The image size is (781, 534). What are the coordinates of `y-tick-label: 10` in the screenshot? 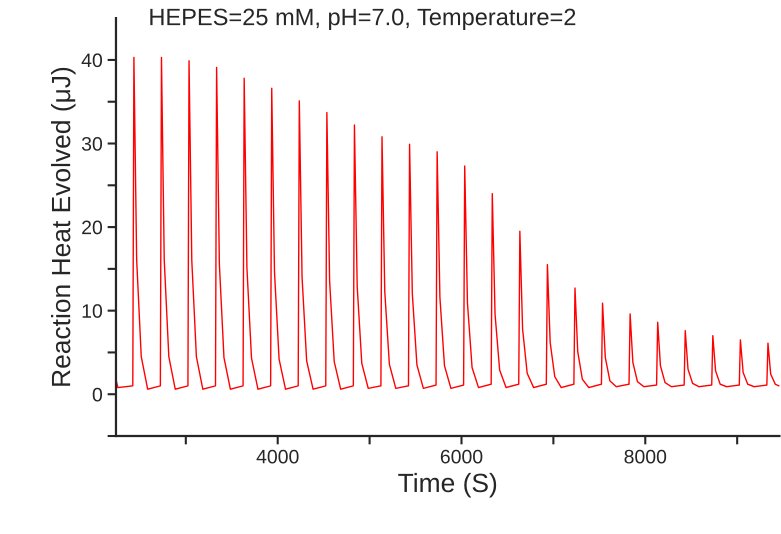 It's located at (92, 311).